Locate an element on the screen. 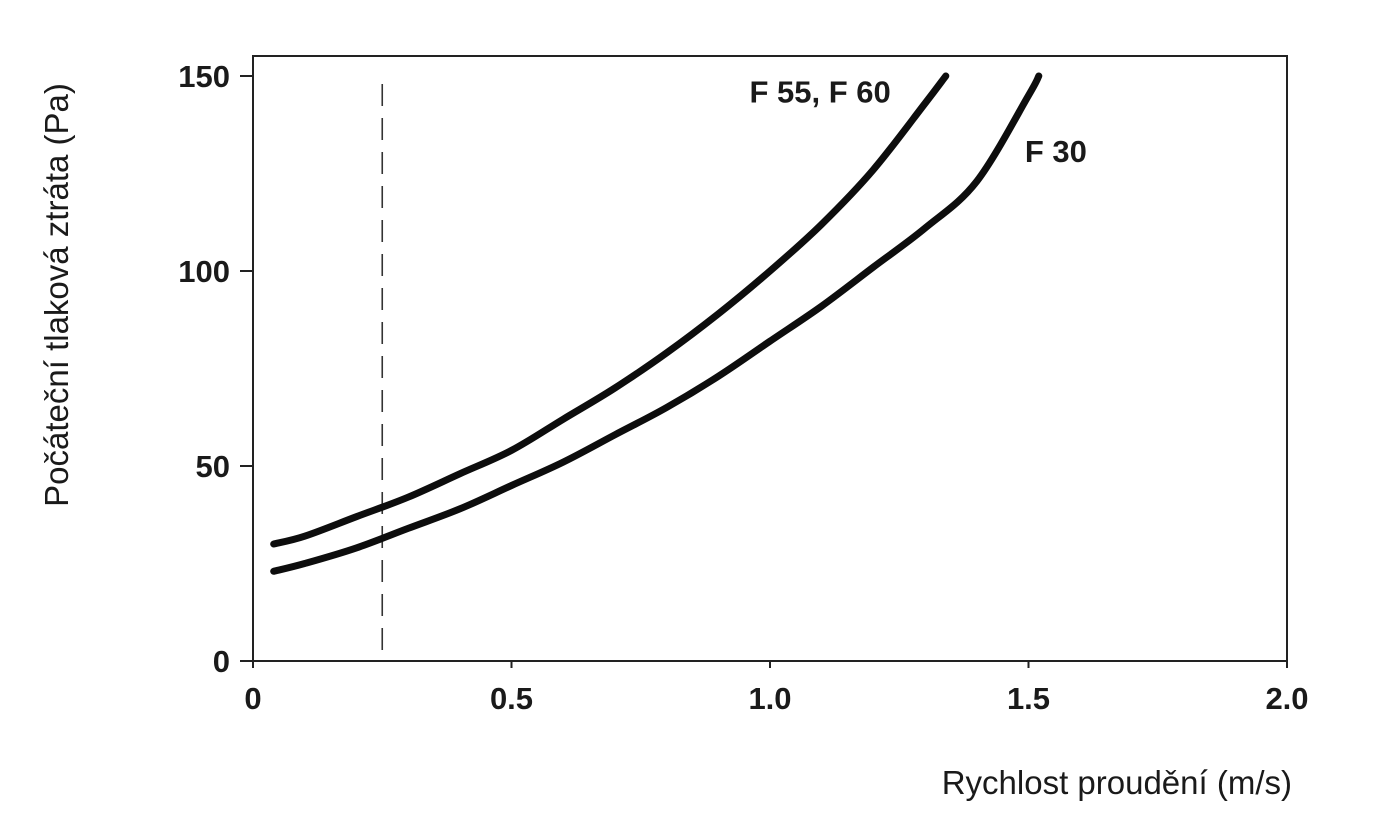 The image size is (1383, 825). y-tick-label: 150 is located at coordinates (204, 76).